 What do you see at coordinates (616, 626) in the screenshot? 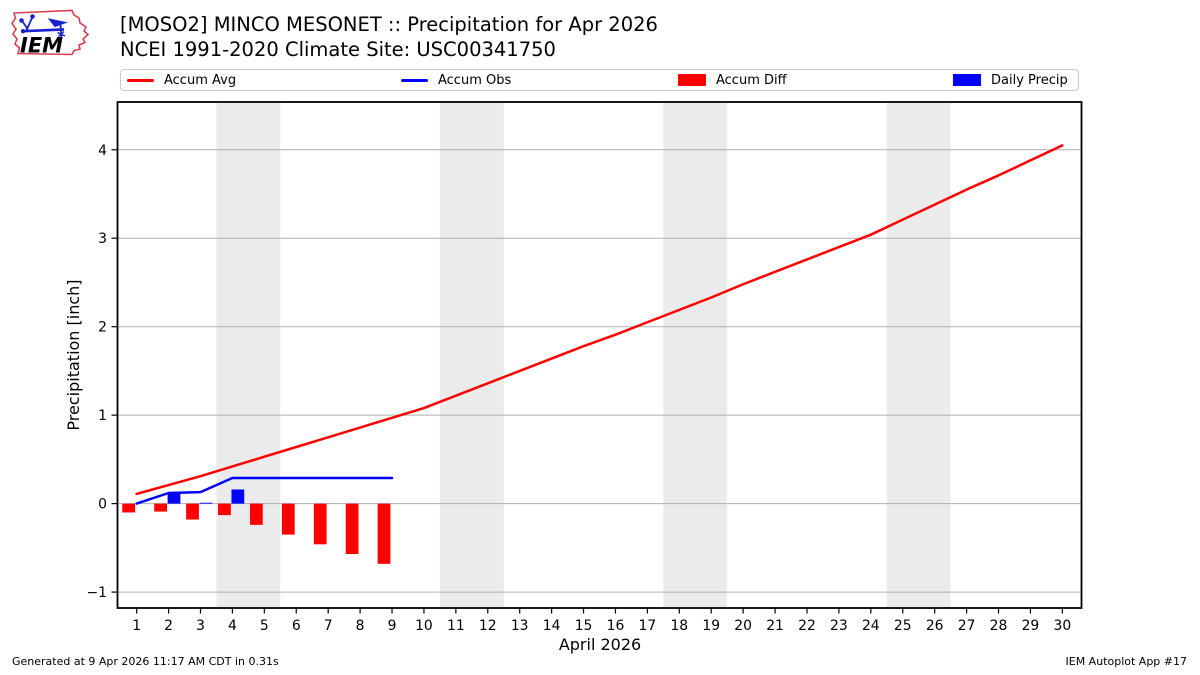
I see `x-tick-label: 16` at bounding box center [616, 626].